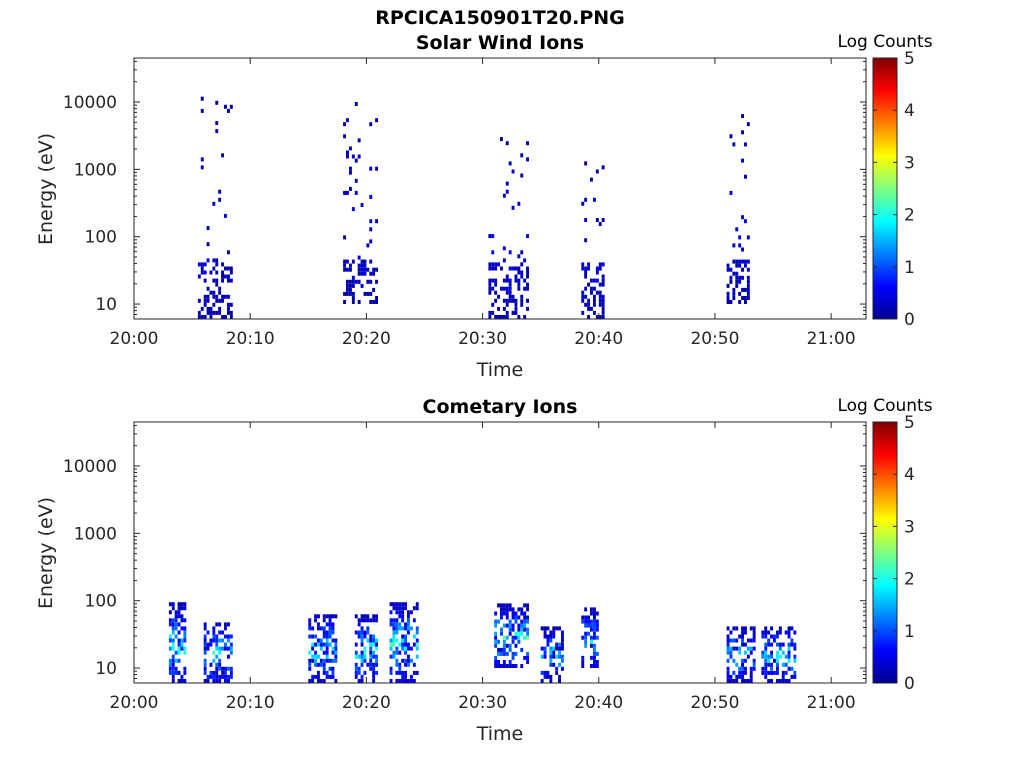  Describe the element at coordinates (482, 642) in the screenshot. I see `heatmap-cells` at that location.